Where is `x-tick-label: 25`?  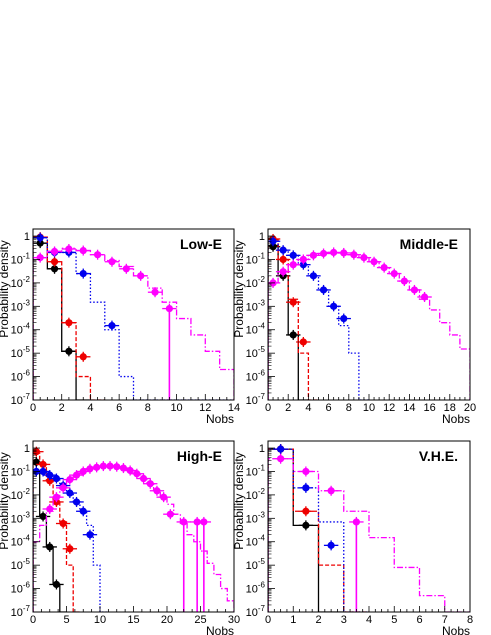
x-tick-label: 25 is located at coordinates (200, 620).